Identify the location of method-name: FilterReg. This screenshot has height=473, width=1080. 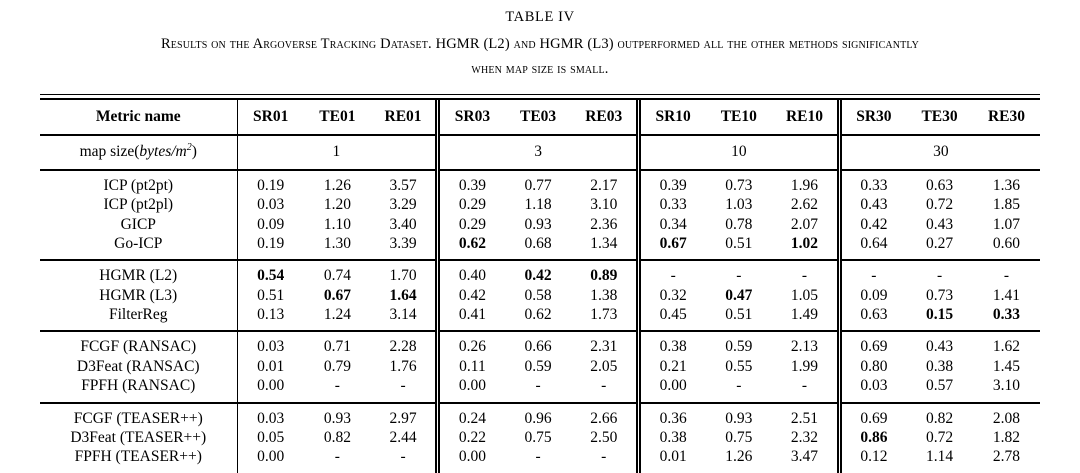
(138, 314).